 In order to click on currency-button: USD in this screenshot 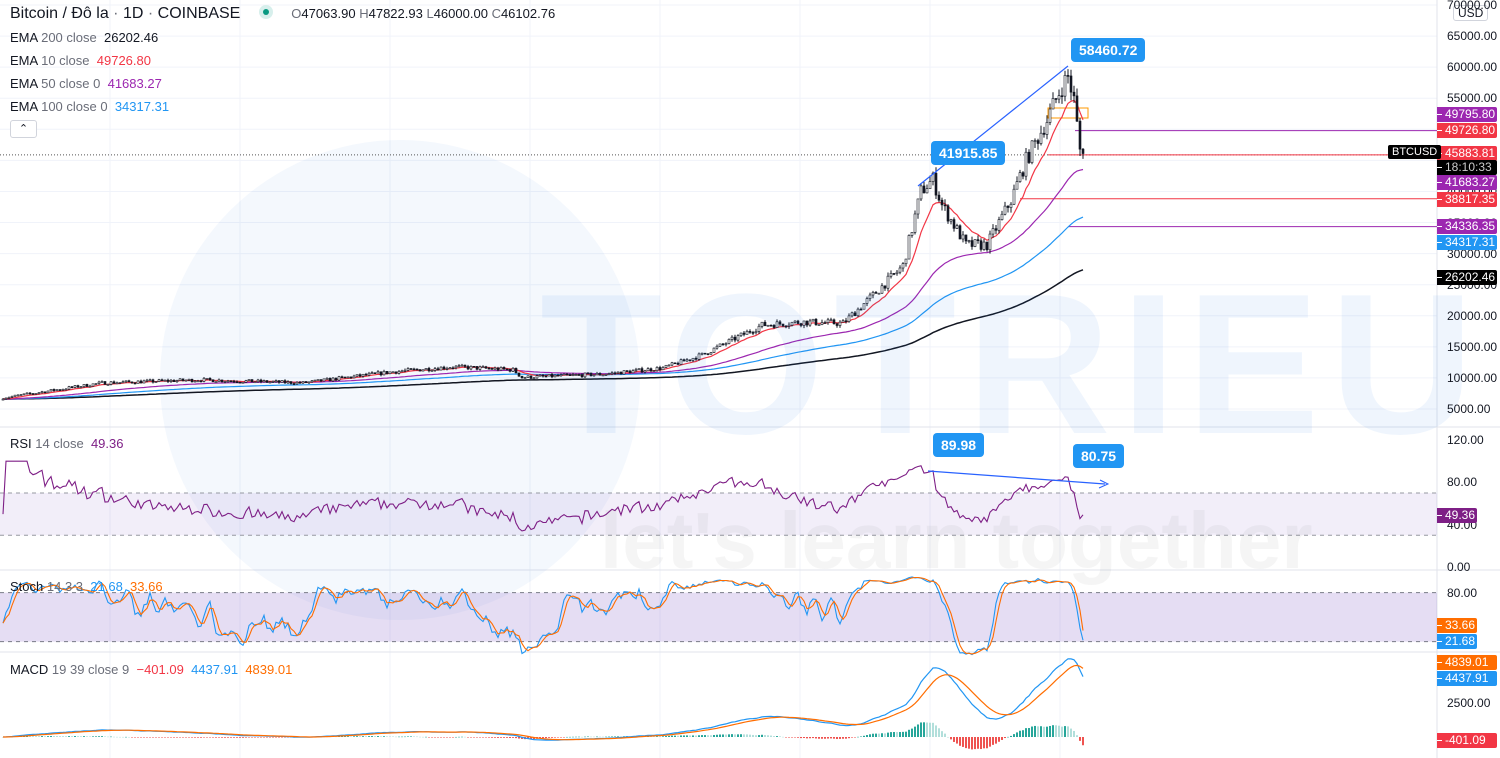, I will do `click(1471, 13)`.